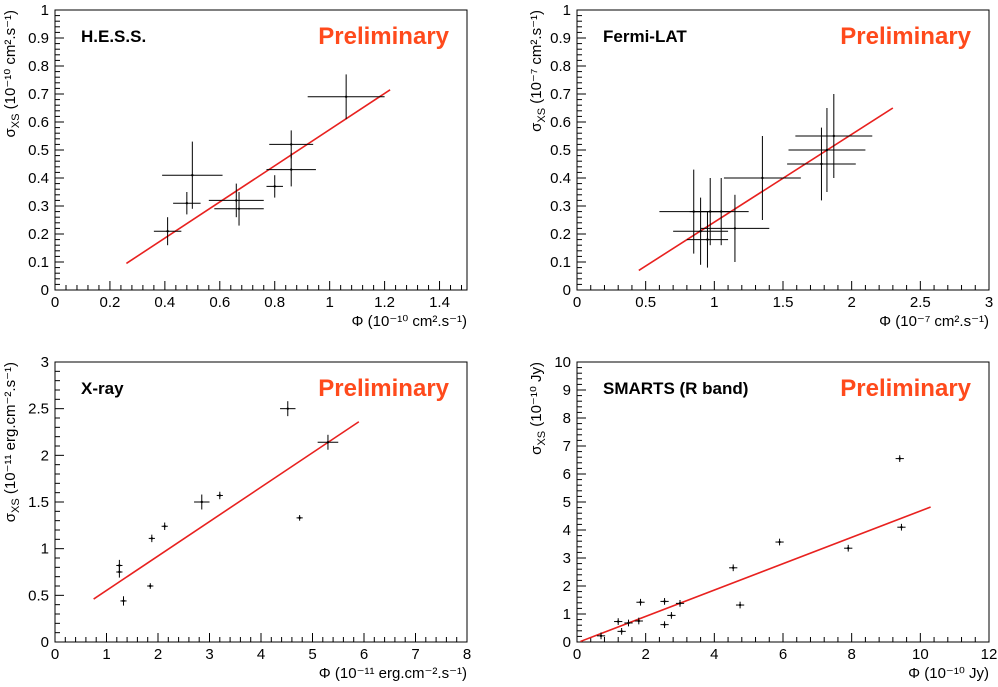 This screenshot has width=998, height=687. Describe the element at coordinates (209, 654) in the screenshot. I see `xray-x-tick-label: 3` at that location.